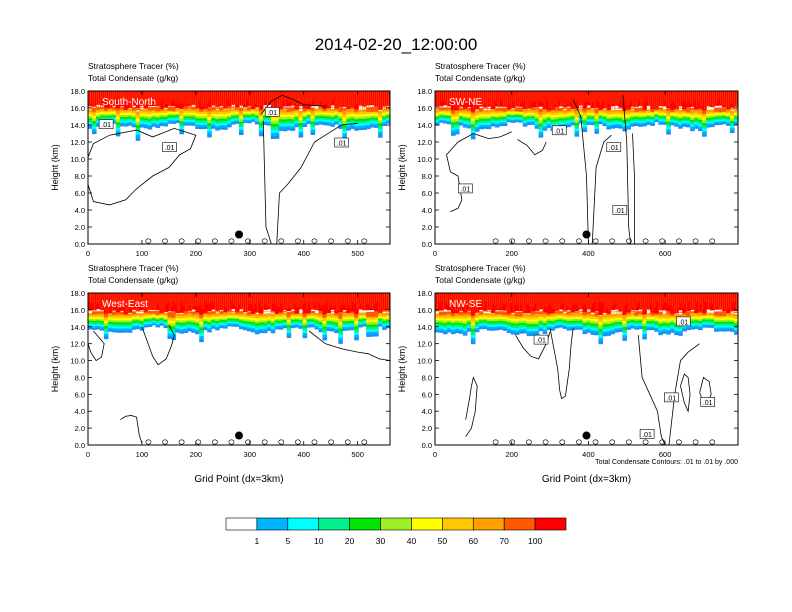 This screenshot has height=612, width=792. What do you see at coordinates (80, 193) in the screenshot?
I see `y-tick-label: 6.0` at bounding box center [80, 193].